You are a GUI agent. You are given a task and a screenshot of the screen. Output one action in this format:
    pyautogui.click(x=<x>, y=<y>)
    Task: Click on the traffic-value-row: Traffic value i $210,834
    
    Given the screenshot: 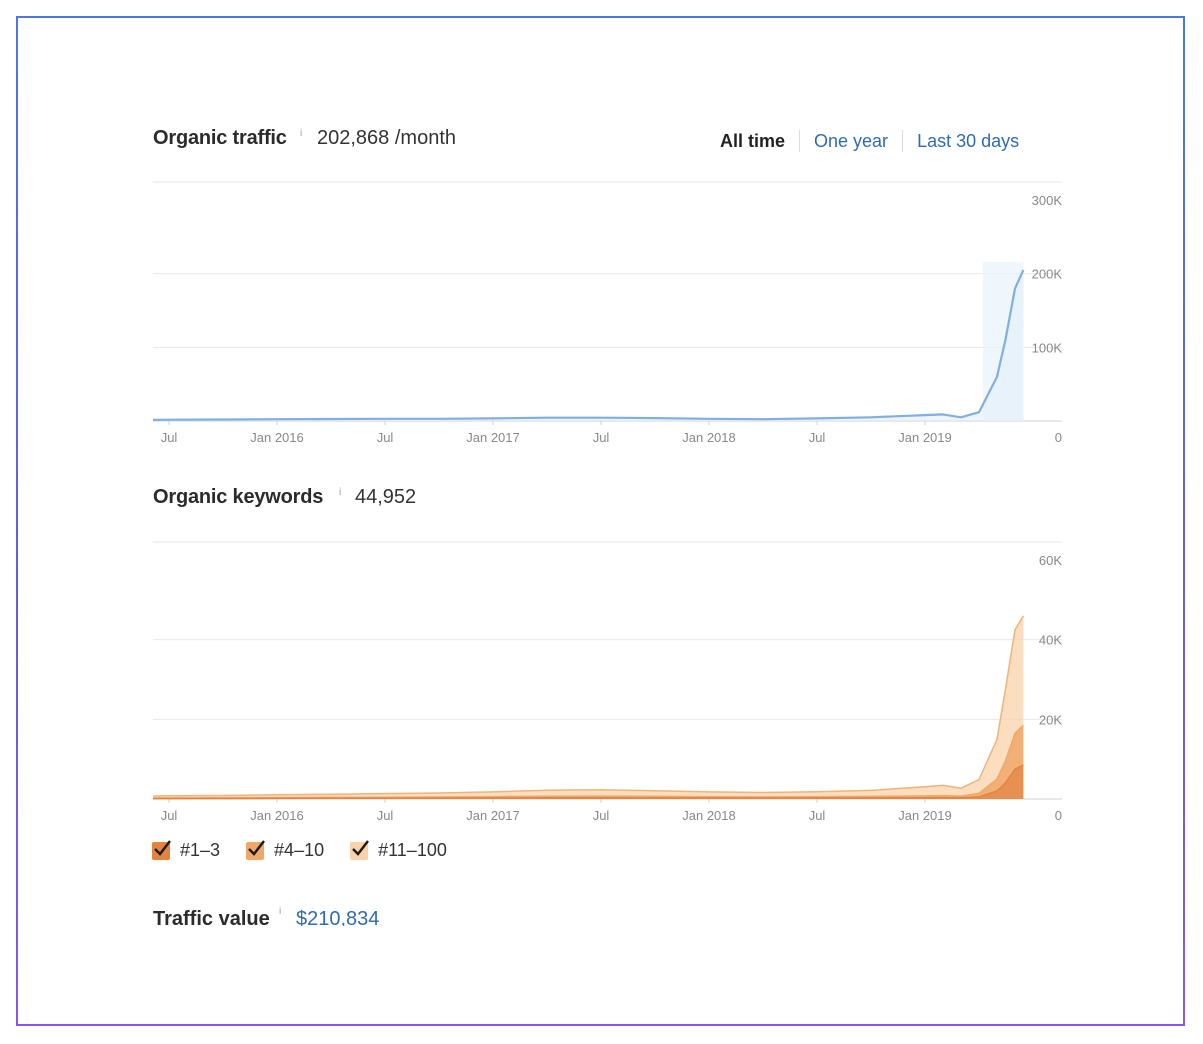 What is the action you would take?
    pyautogui.click(x=283, y=916)
    